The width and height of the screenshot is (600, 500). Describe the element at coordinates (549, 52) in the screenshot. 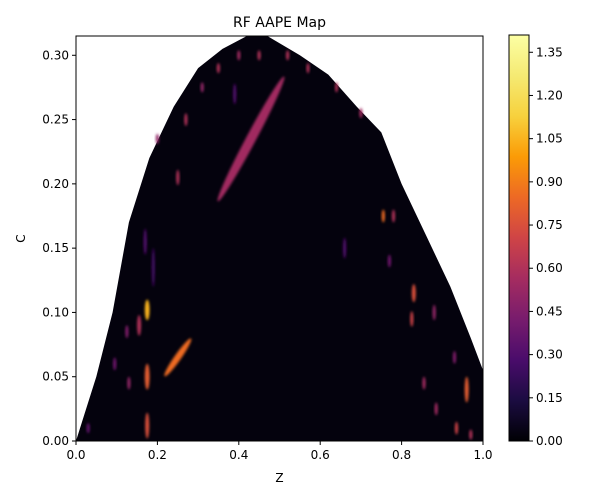

I see `colorbar-tick-label-9: 1.35` at that location.